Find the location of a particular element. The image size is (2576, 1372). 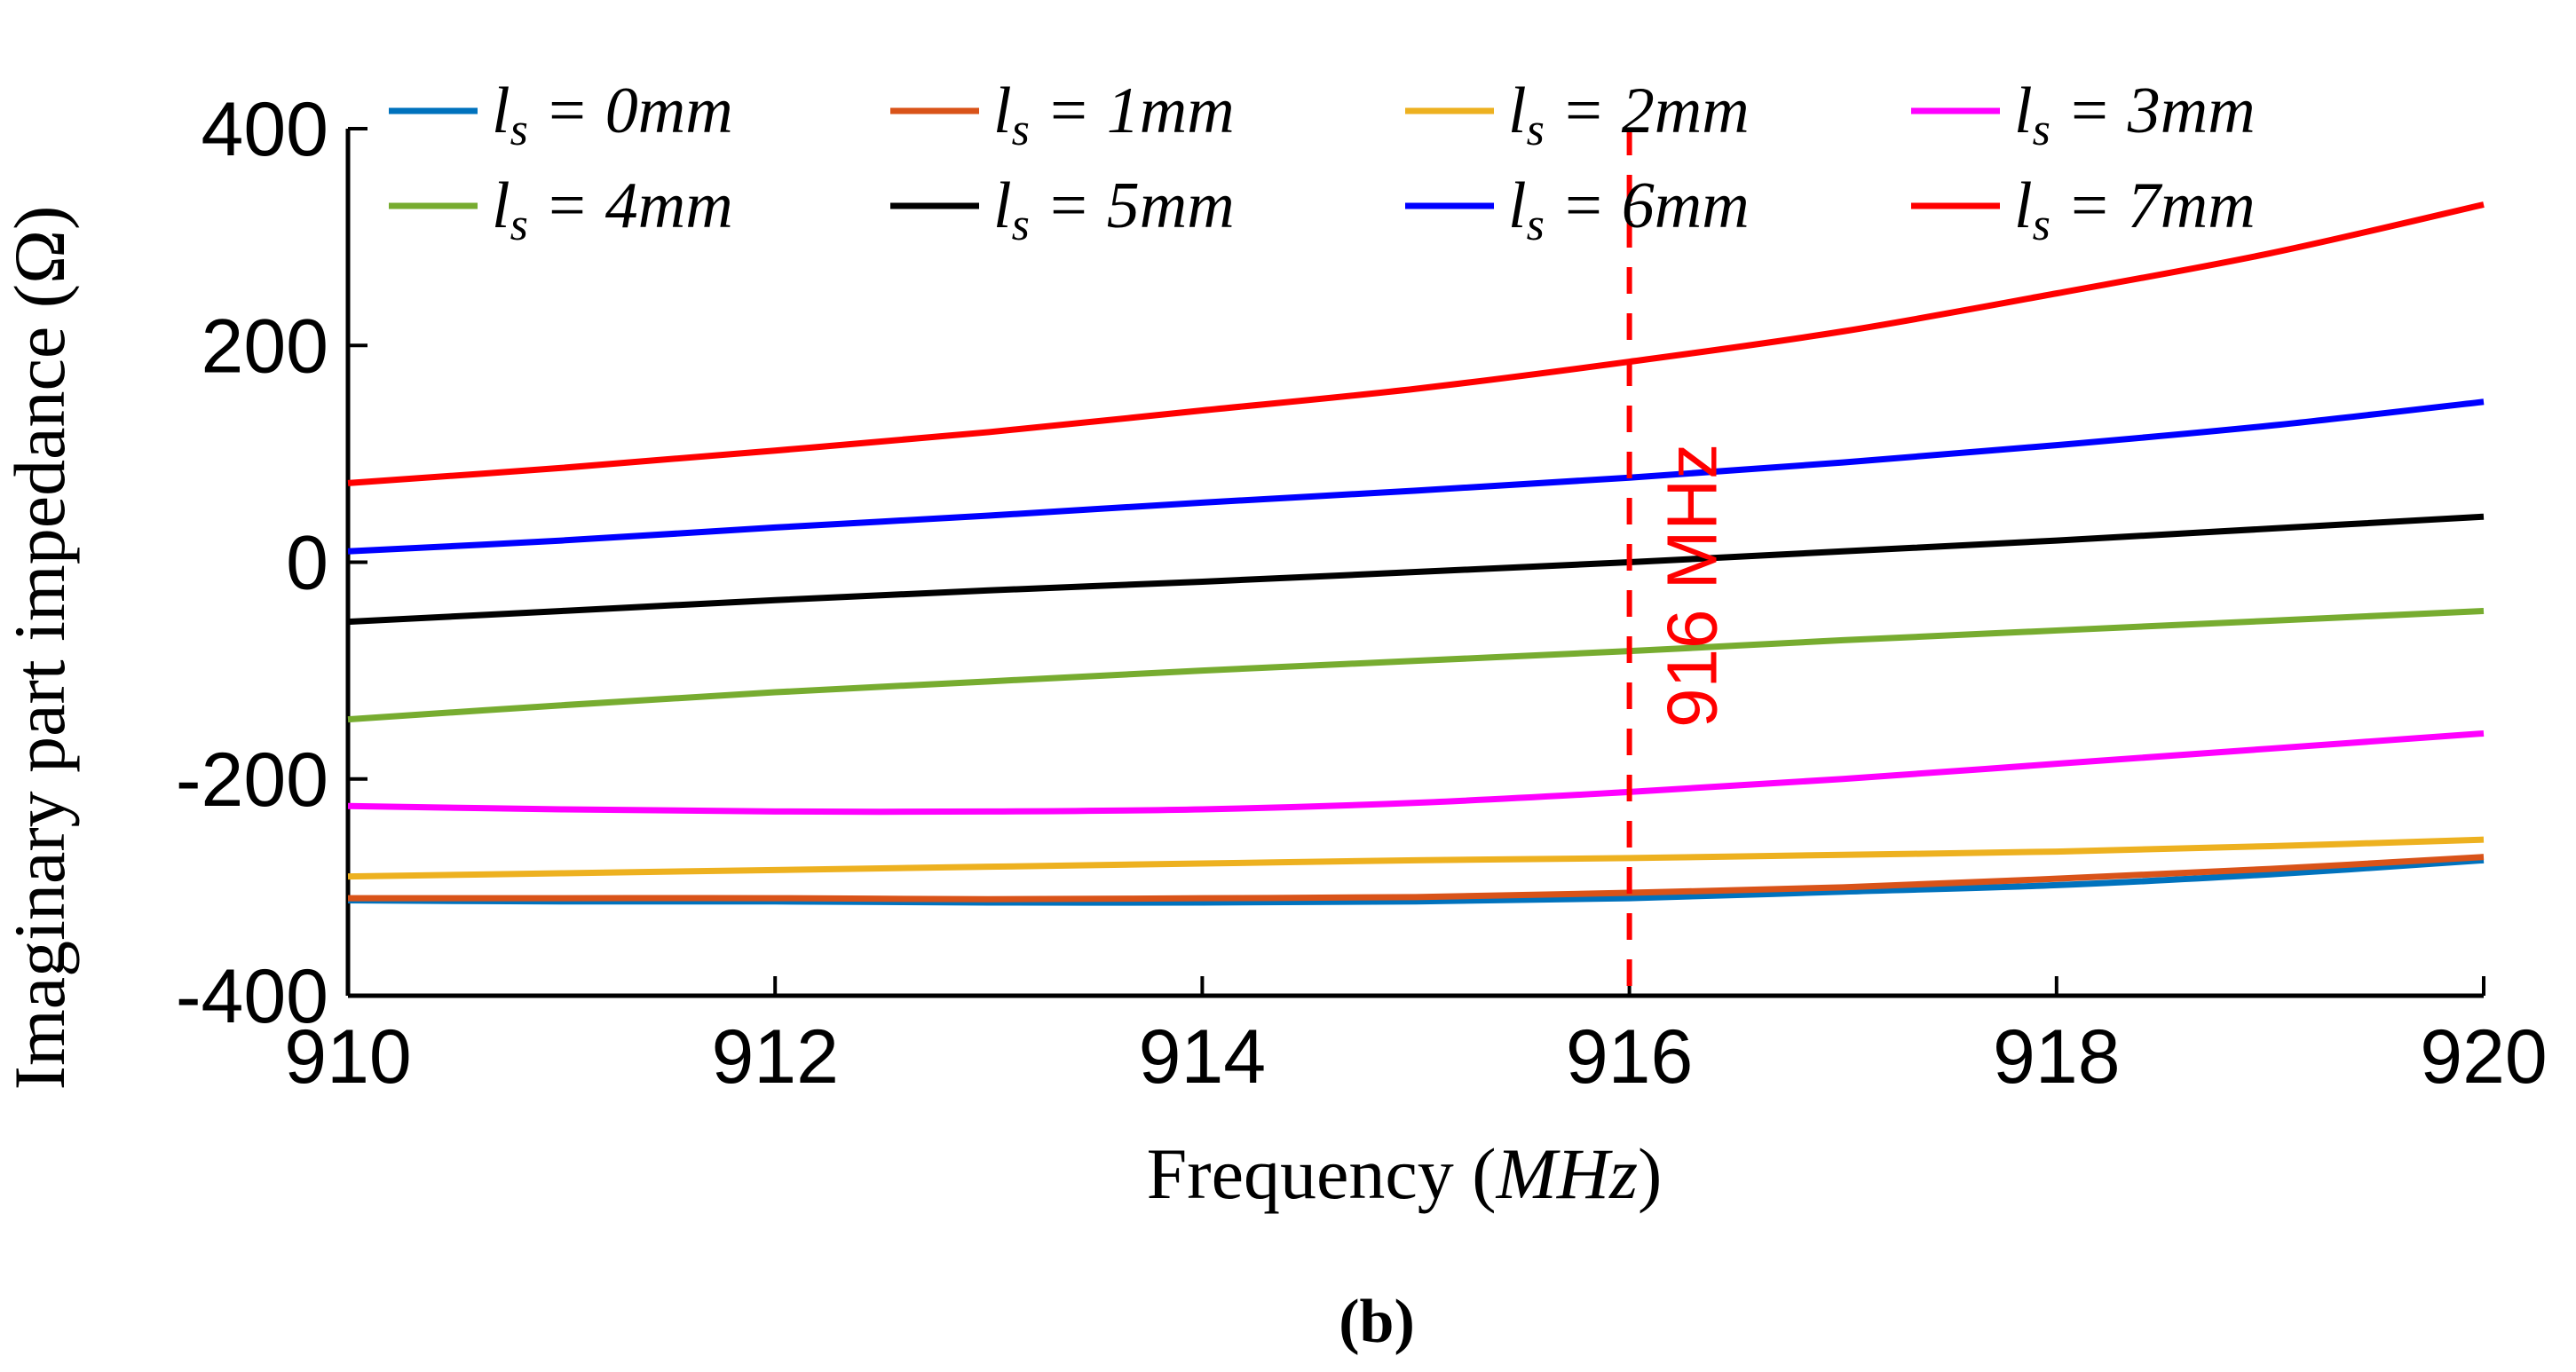

legend-label-4: ls = 4mm is located at coordinates (612, 210).